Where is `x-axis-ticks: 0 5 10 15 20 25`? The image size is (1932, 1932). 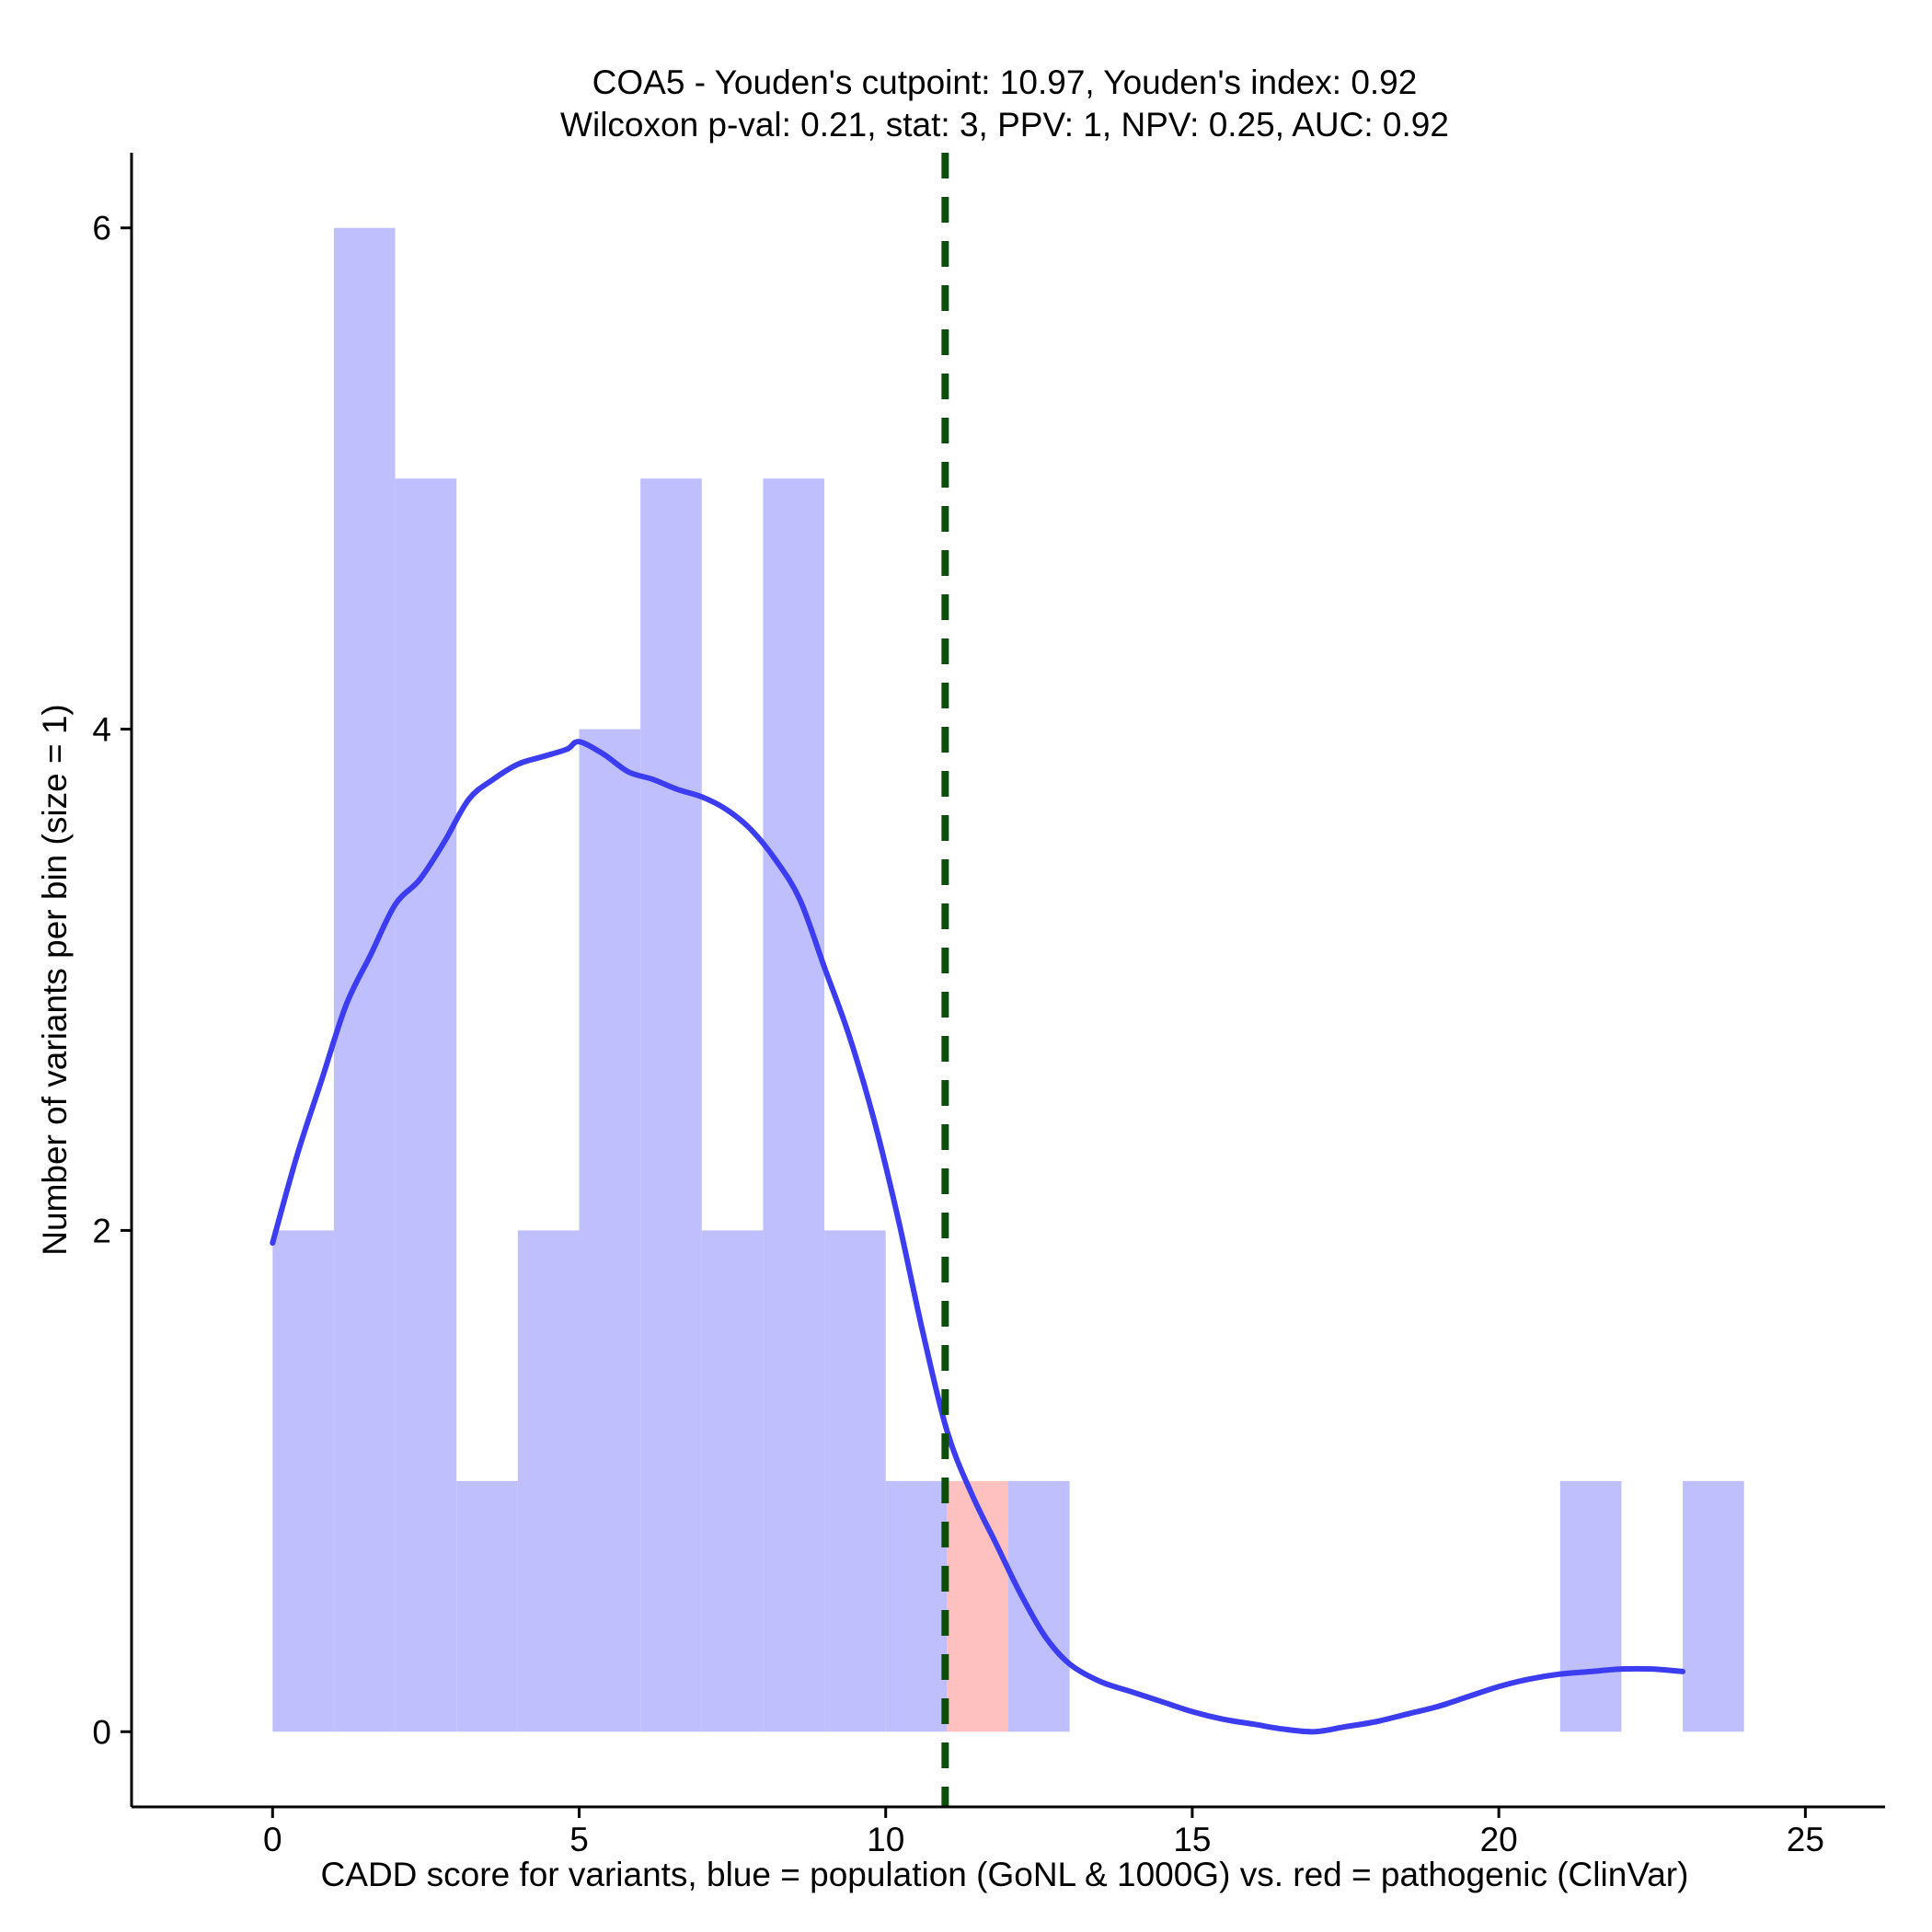 x-axis-ticks: 0 5 10 15 20 25 is located at coordinates (1043, 1832).